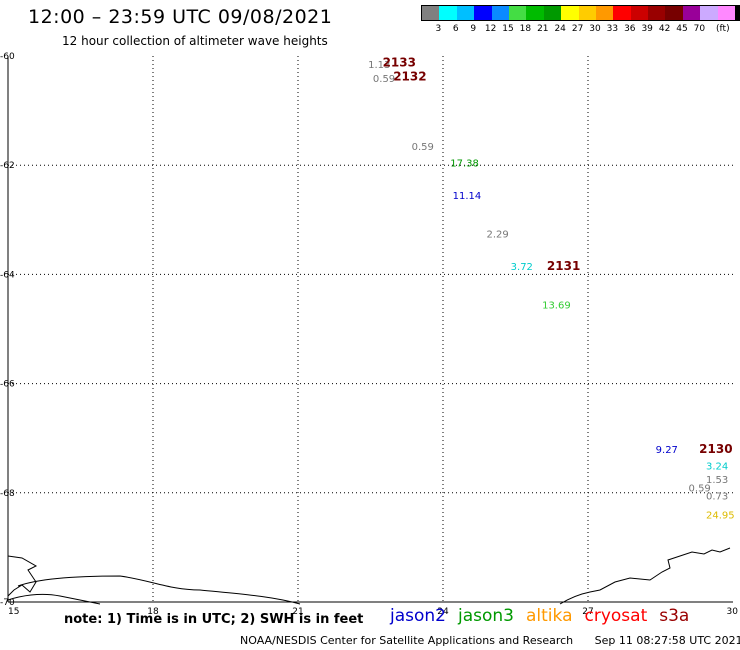 This screenshot has height=650, width=740. I want to click on pass-number-label: 2130, so click(715, 449).